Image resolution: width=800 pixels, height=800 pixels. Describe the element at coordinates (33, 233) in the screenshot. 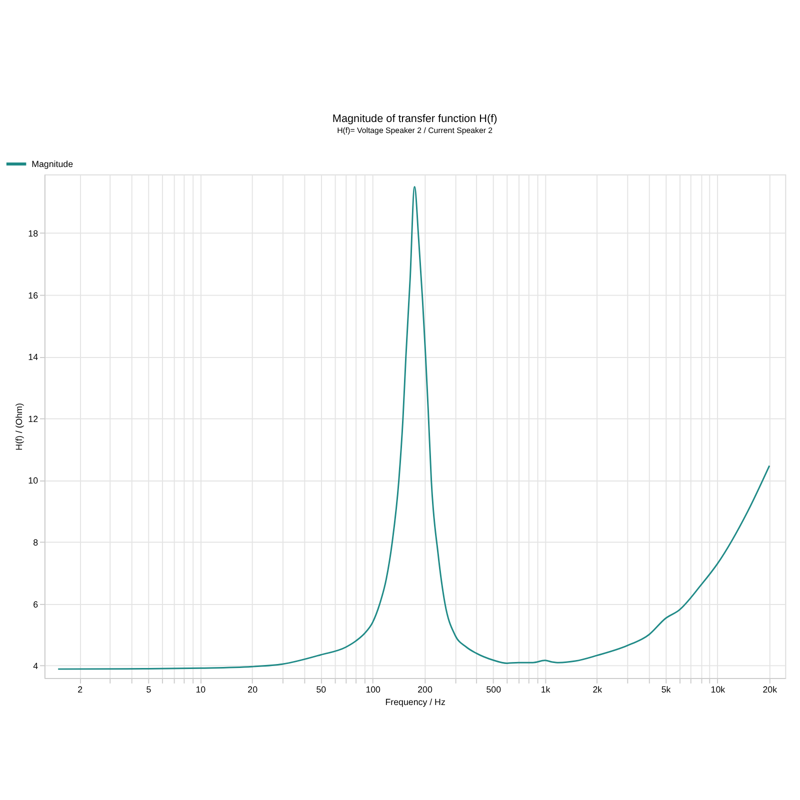

I see `y-tick-label: 18` at that location.